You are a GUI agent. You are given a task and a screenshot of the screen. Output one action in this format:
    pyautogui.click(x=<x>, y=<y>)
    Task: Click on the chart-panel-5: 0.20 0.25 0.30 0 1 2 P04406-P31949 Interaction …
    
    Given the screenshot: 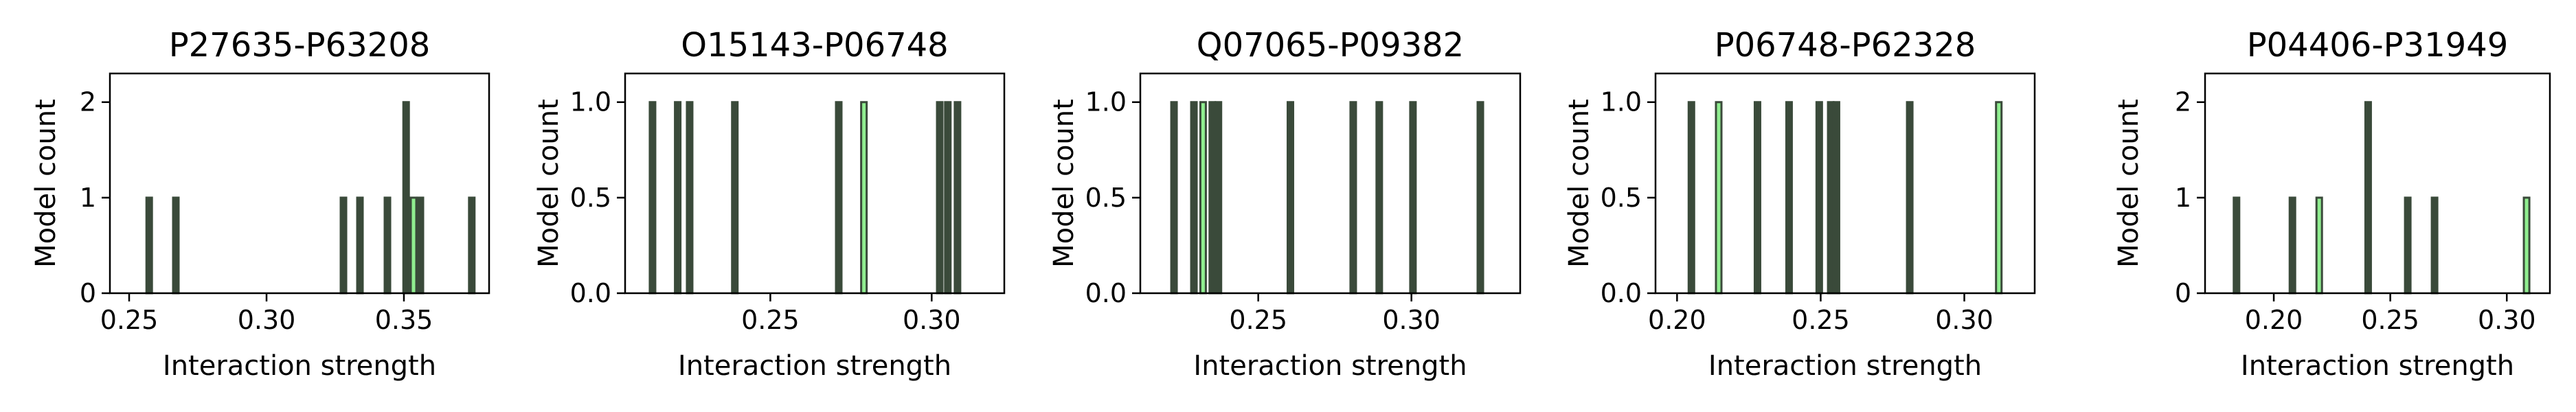 What is the action you would take?
    pyautogui.click(x=2332, y=204)
    